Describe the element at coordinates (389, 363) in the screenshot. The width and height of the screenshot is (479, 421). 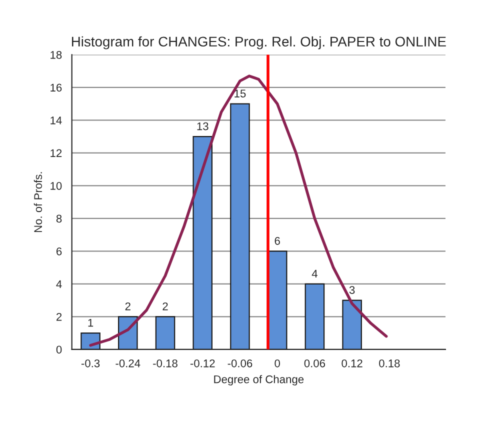
I see `x-tick-label: 0.18` at that location.